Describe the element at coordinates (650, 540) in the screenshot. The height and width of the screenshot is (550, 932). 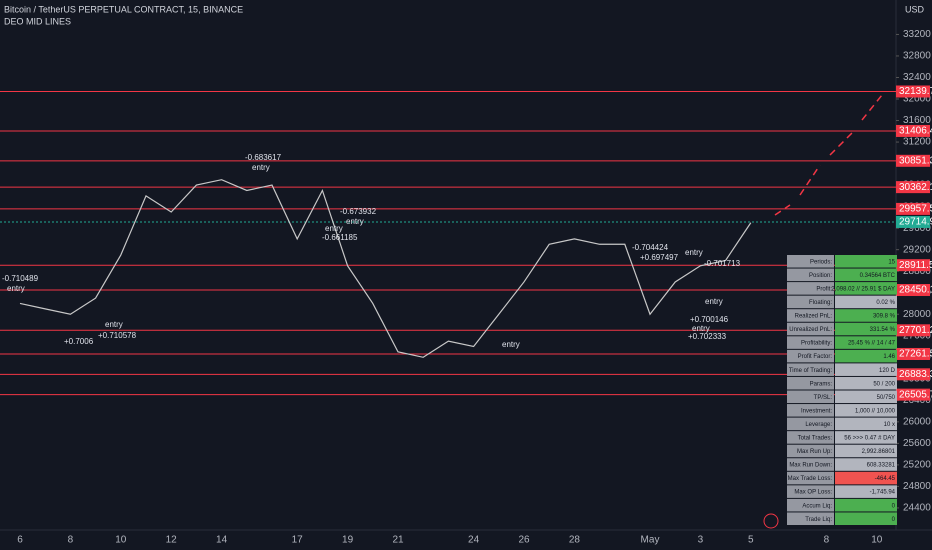
I see `x-tick-label: May` at that location.